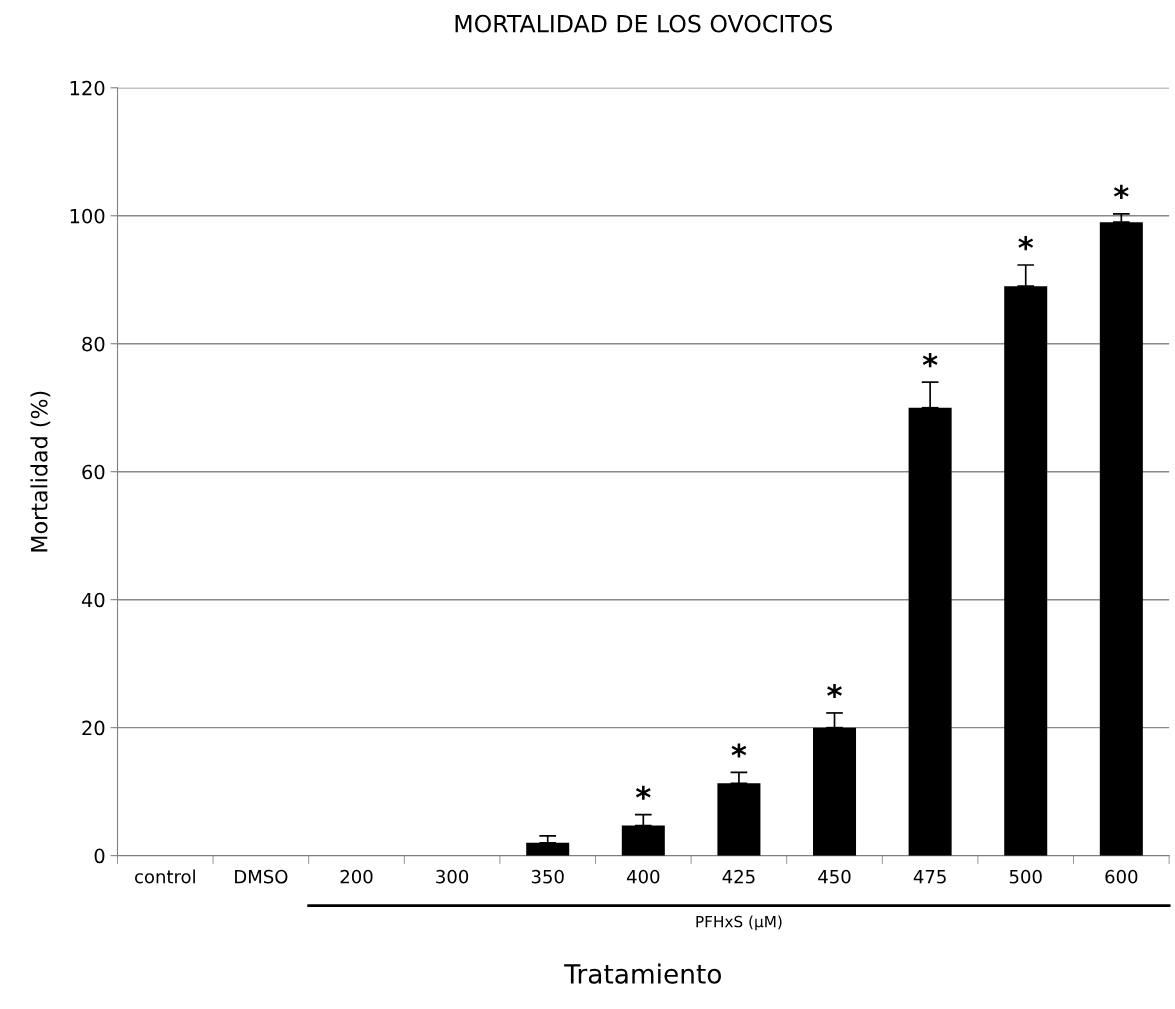  Describe the element at coordinates (93, 344) in the screenshot. I see `y-tick-label: 80` at that location.